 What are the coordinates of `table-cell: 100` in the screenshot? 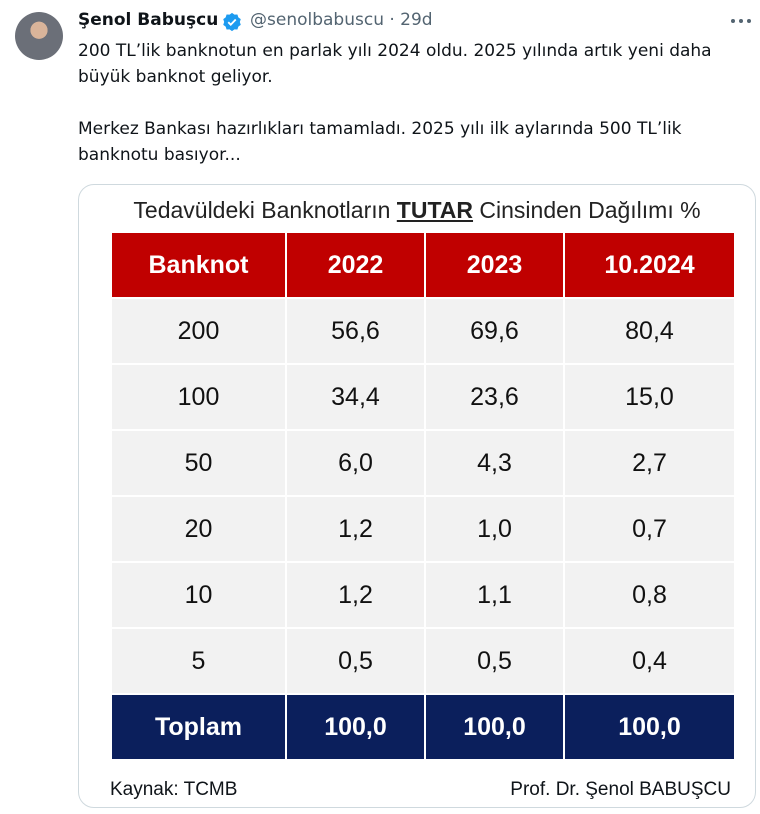 It's located at (198, 397).